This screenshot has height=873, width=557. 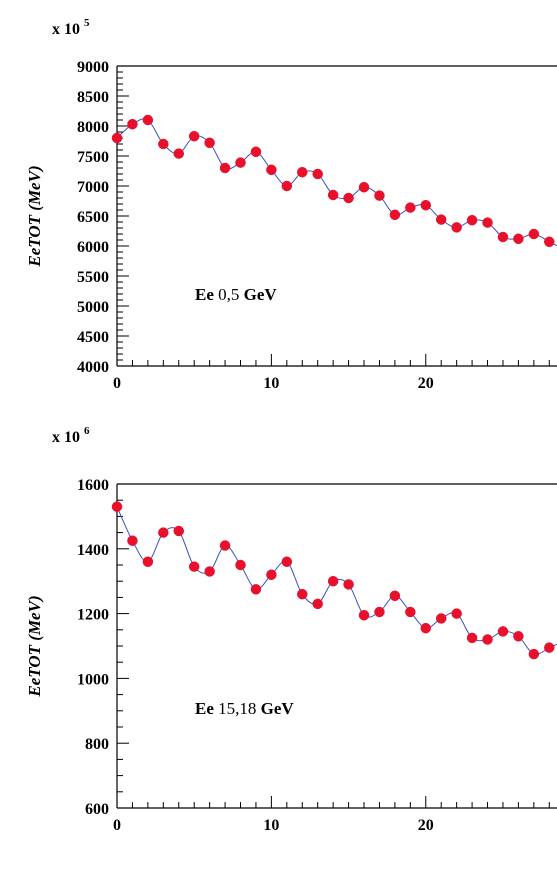 What do you see at coordinates (93, 67) in the screenshot?
I see `y-tick-label: 9000` at bounding box center [93, 67].